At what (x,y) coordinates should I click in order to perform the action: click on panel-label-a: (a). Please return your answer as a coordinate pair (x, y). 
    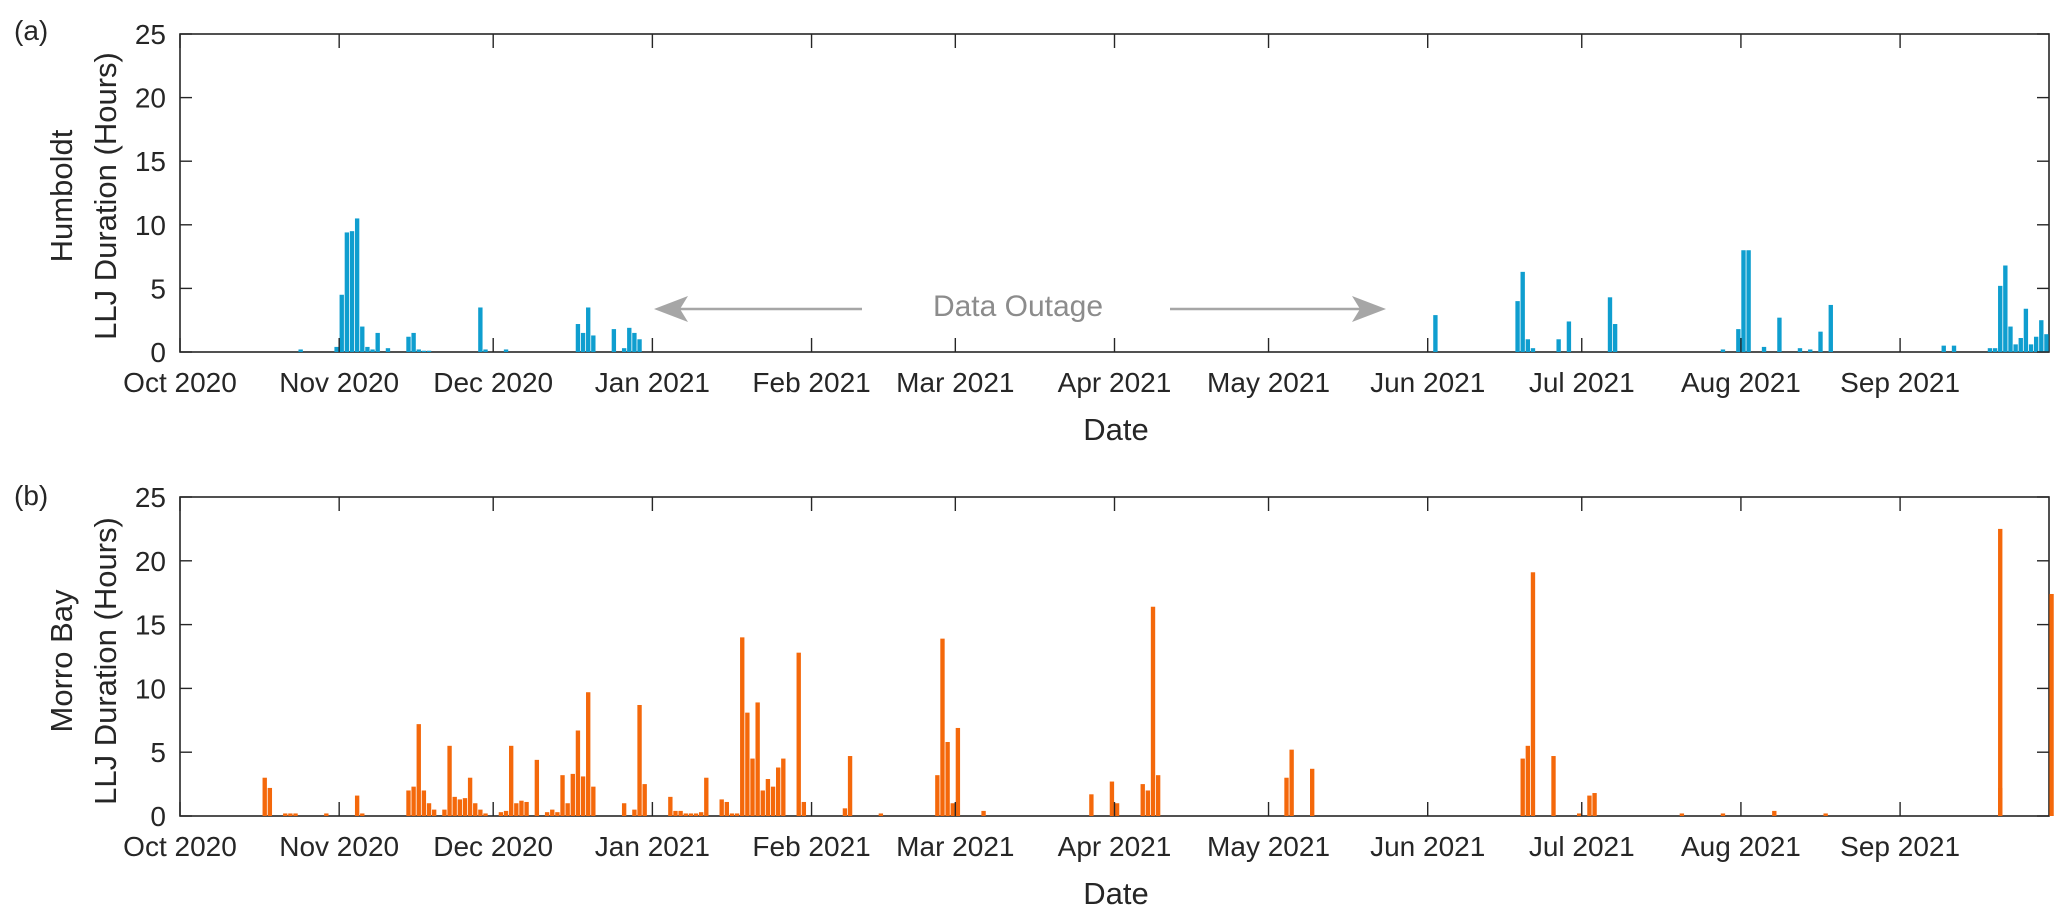
    Looking at the image, I should click on (31, 30).